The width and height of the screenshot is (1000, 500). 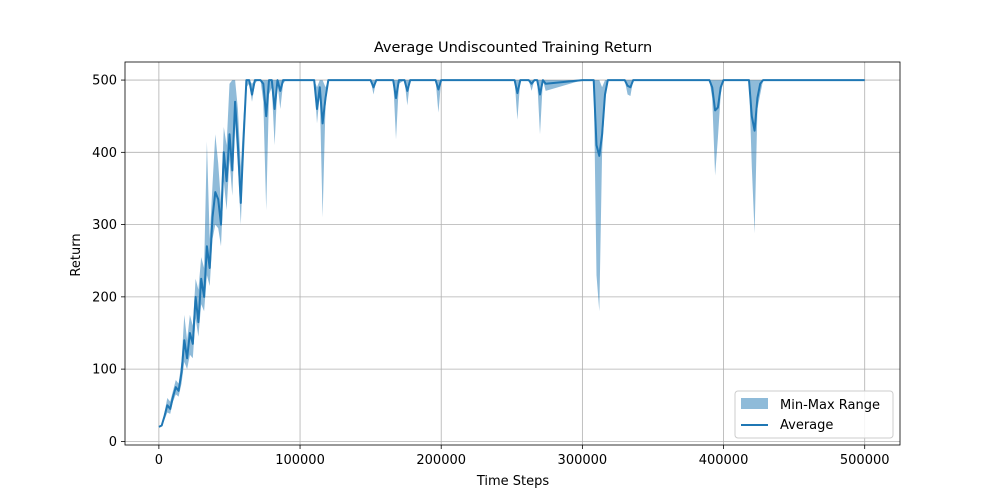 I want to click on x-tick-label: 300000, so click(x=583, y=460).